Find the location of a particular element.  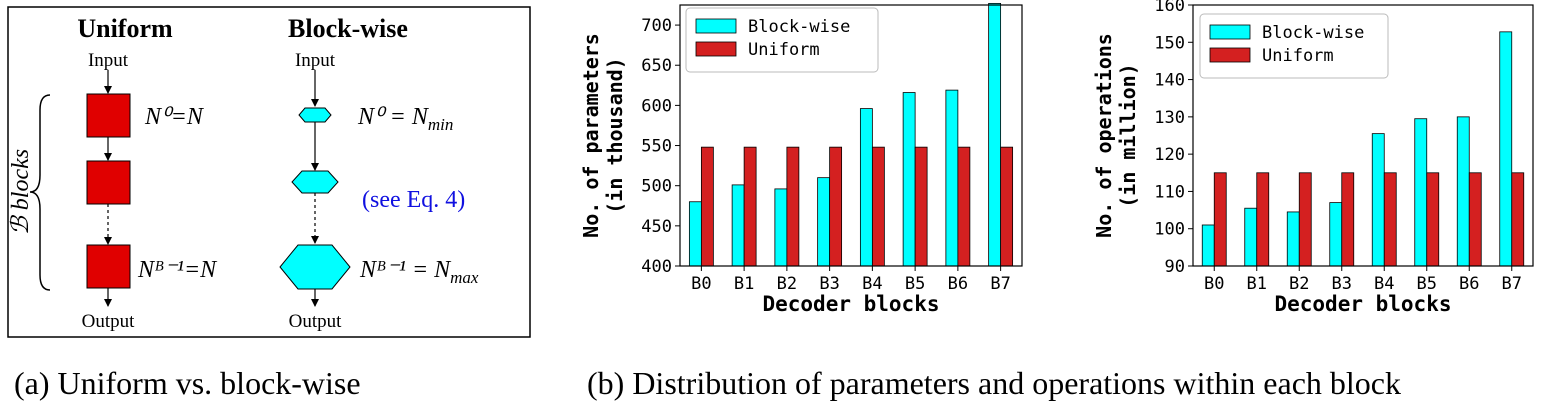

bar-params-uniform-b5 is located at coordinates (921, 206).